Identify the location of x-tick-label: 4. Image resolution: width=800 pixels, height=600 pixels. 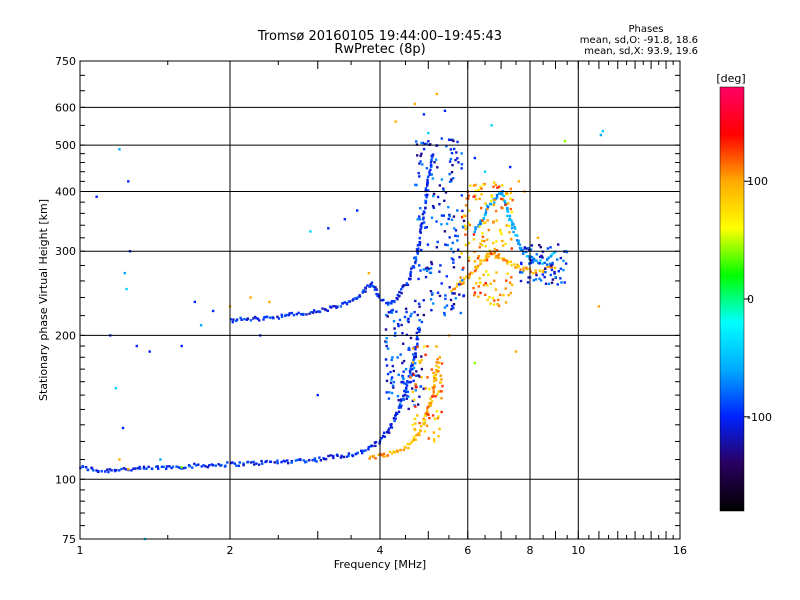
(380, 550).